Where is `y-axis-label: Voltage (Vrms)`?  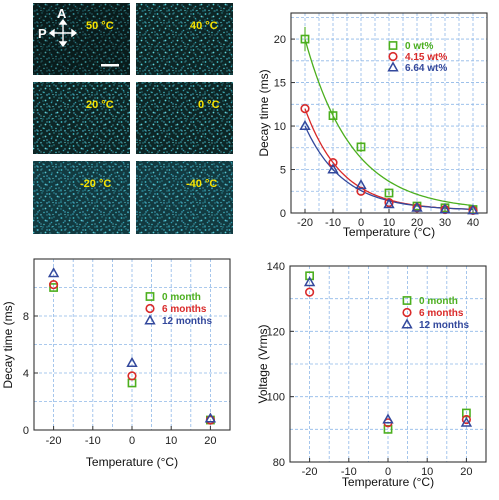 y-axis-label: Voltage (Vrms) is located at coordinates (263, 364).